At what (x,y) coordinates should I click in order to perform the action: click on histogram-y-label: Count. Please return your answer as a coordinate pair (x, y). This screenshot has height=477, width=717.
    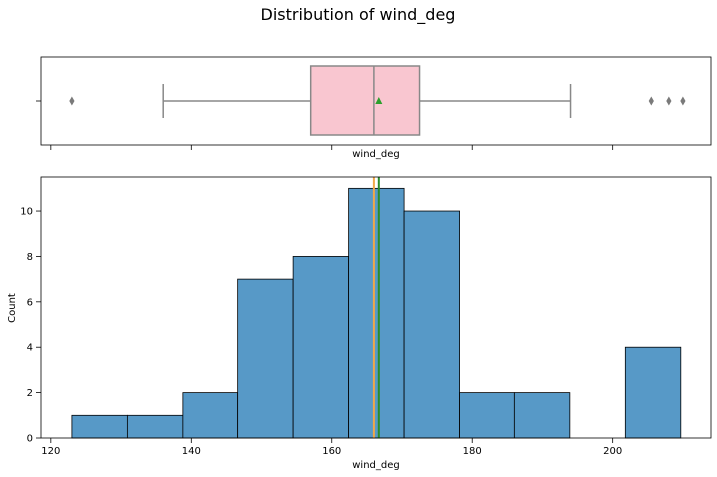
    Looking at the image, I should click on (12, 308).